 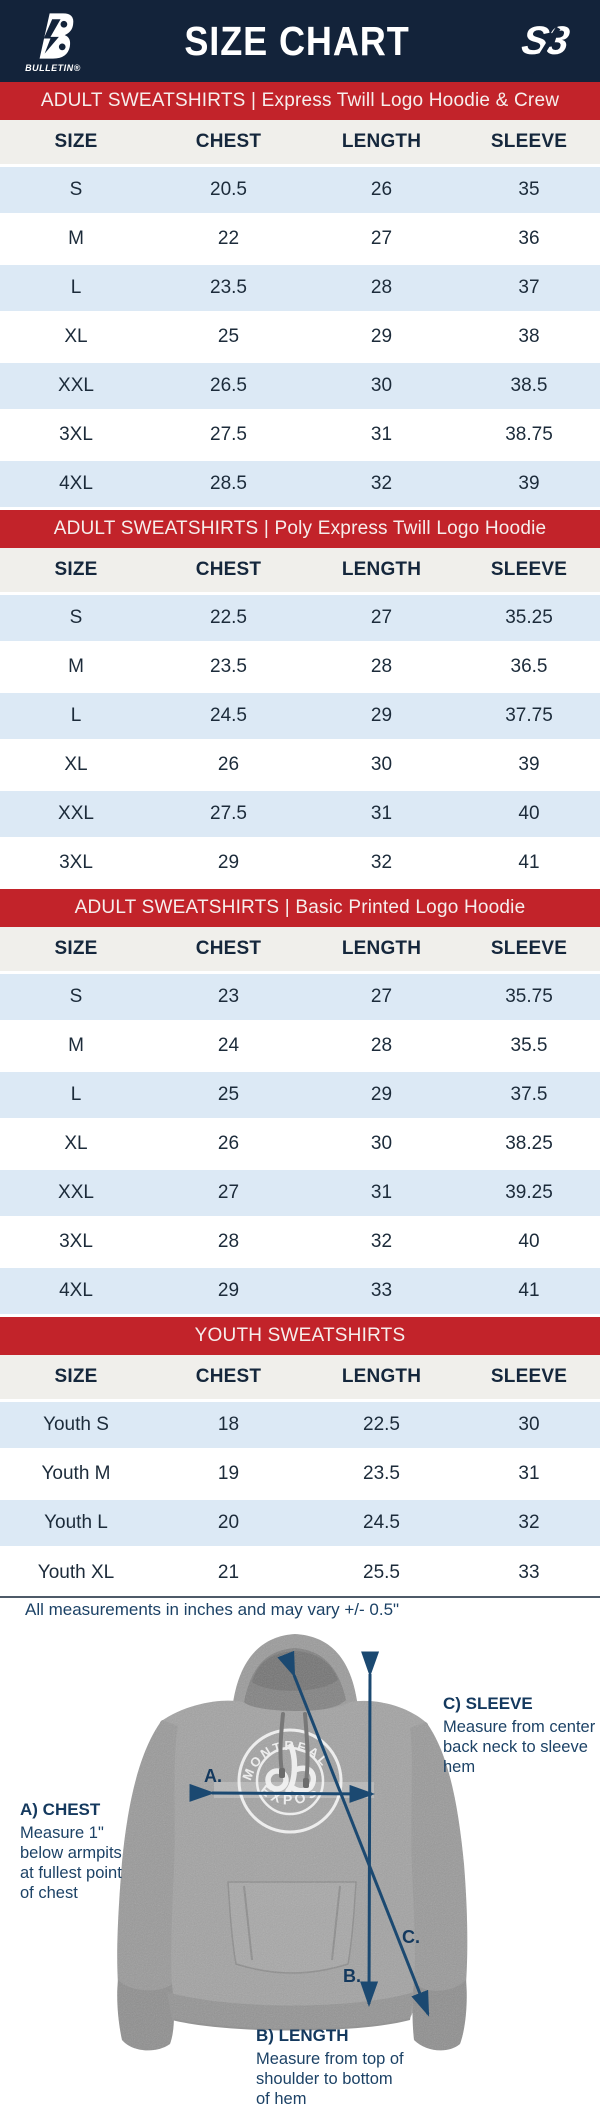 What do you see at coordinates (300, 998) in the screenshot?
I see `table-row: S 23 27 35.75` at bounding box center [300, 998].